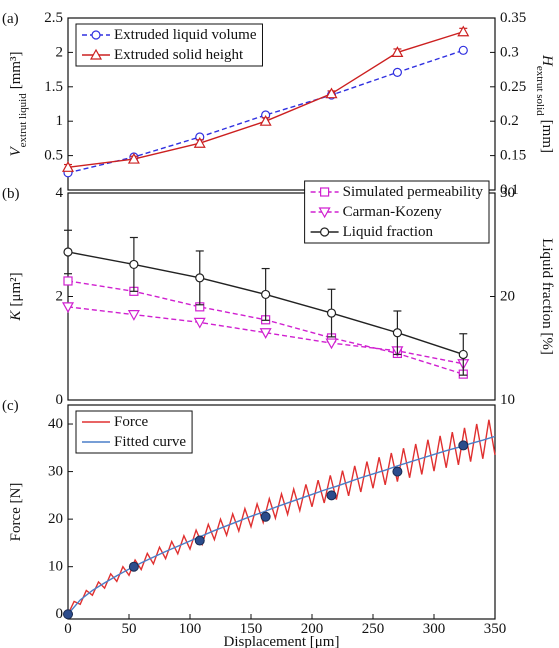 This screenshot has width=559, height=648. I want to click on x-tick-label: 100, so click(190, 629).